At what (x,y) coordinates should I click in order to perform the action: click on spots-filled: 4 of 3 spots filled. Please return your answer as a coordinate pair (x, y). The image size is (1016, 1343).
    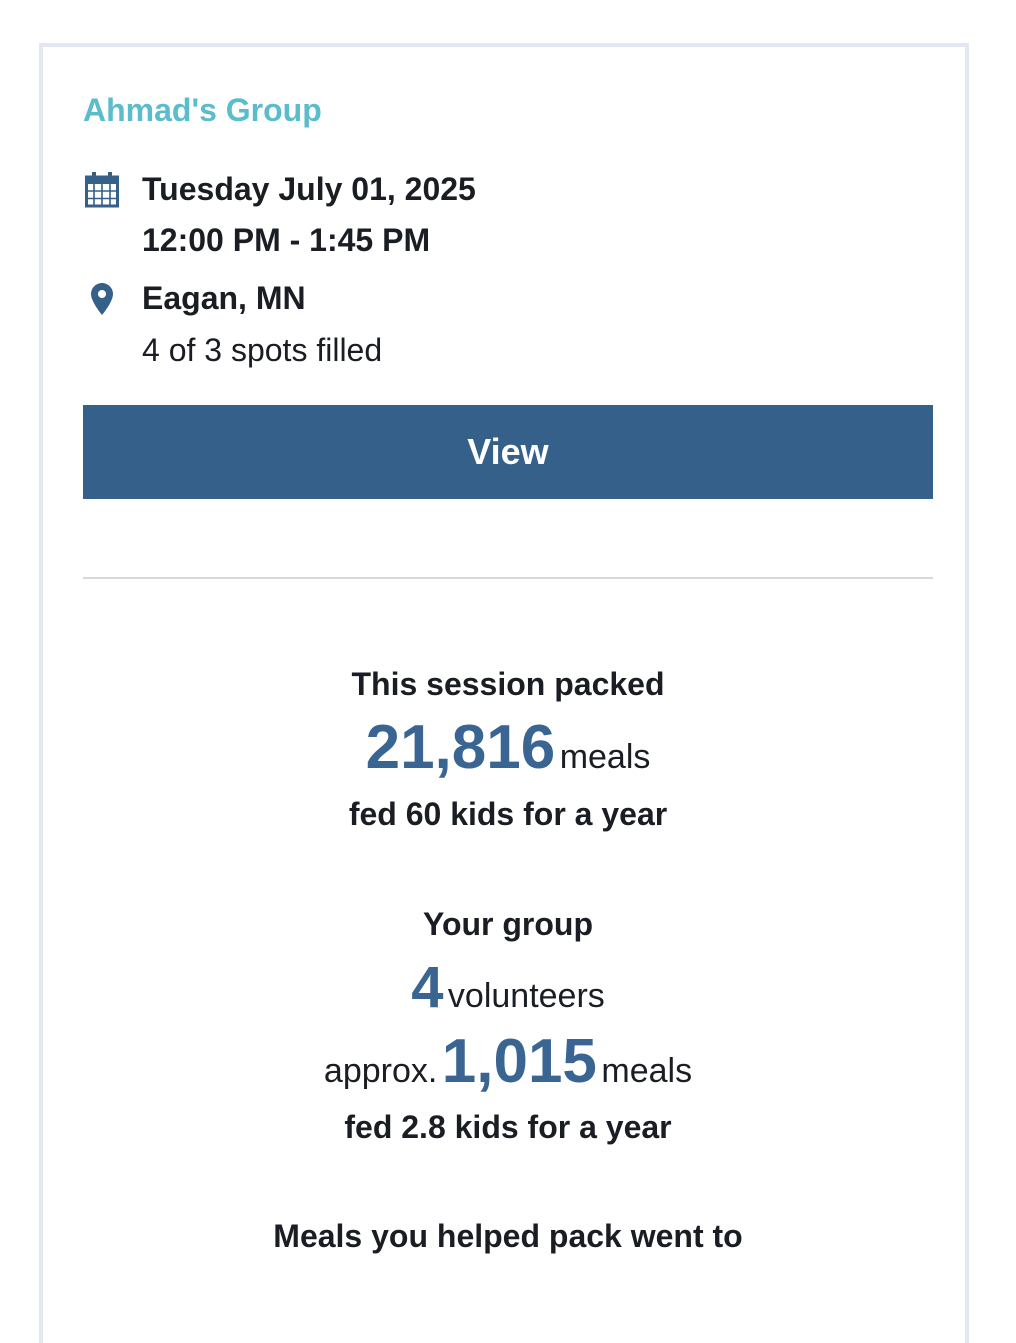
    Looking at the image, I should click on (262, 350).